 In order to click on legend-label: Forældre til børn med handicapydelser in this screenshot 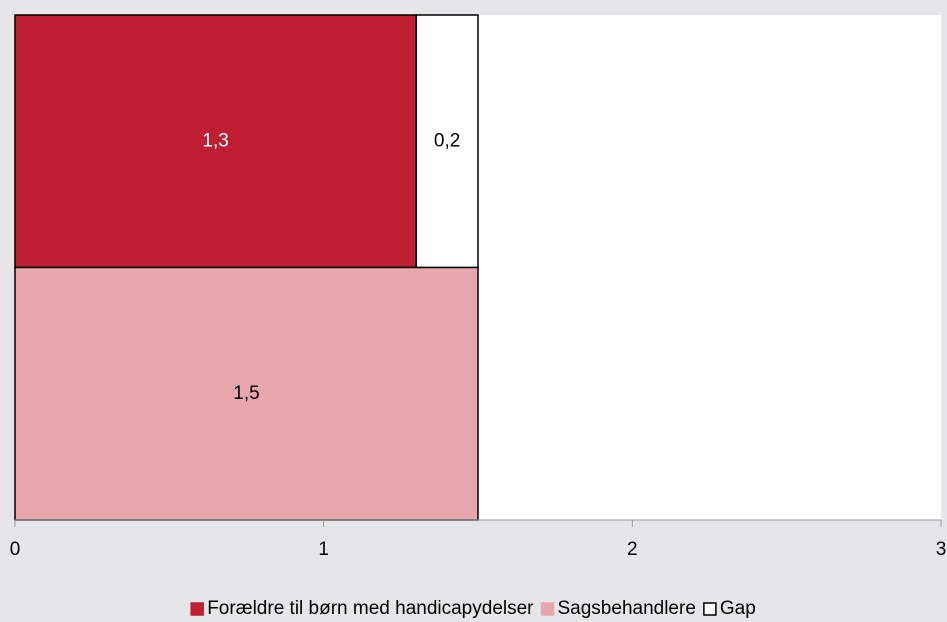, I will do `click(370, 608)`.